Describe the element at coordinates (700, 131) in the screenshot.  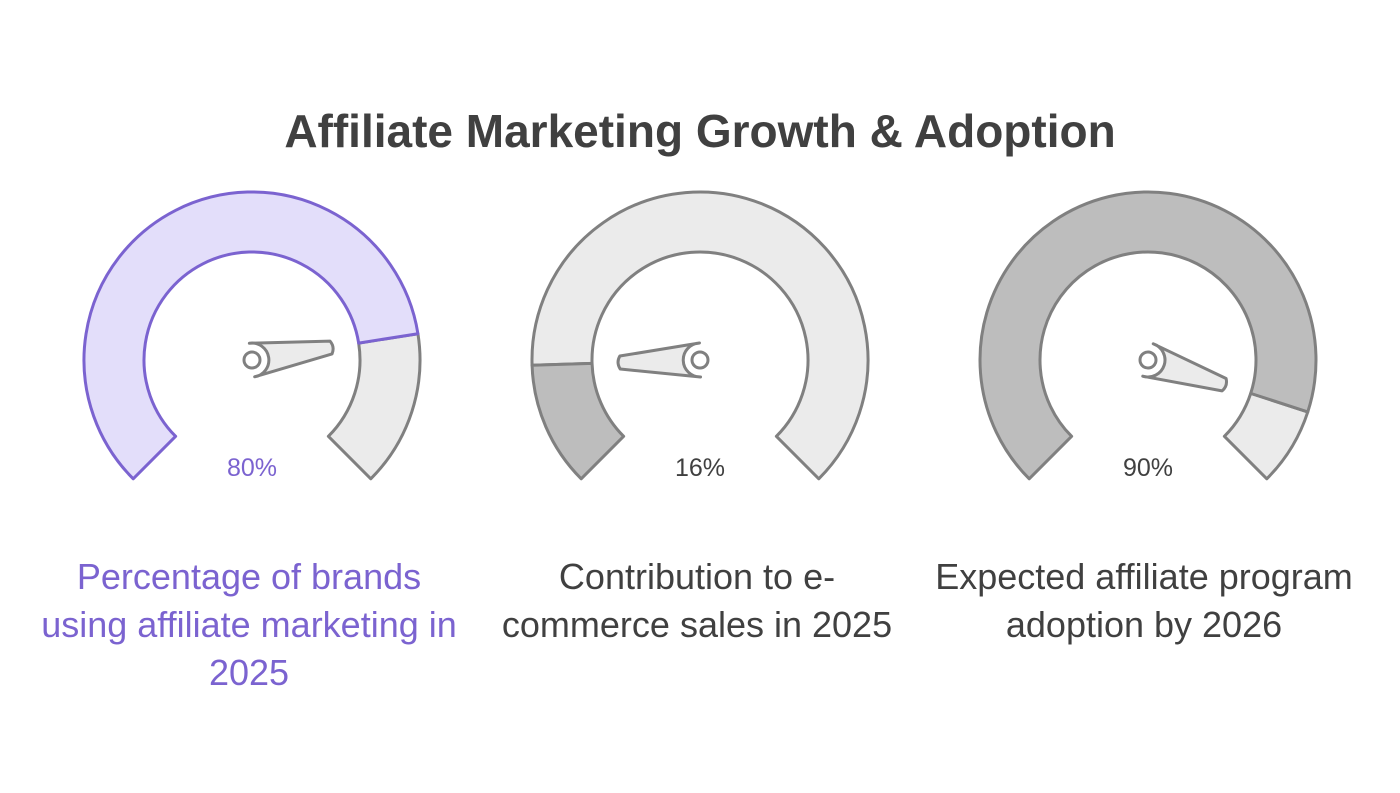
I see `page-title: Affiliate Marketing Growth & Adoption` at that location.